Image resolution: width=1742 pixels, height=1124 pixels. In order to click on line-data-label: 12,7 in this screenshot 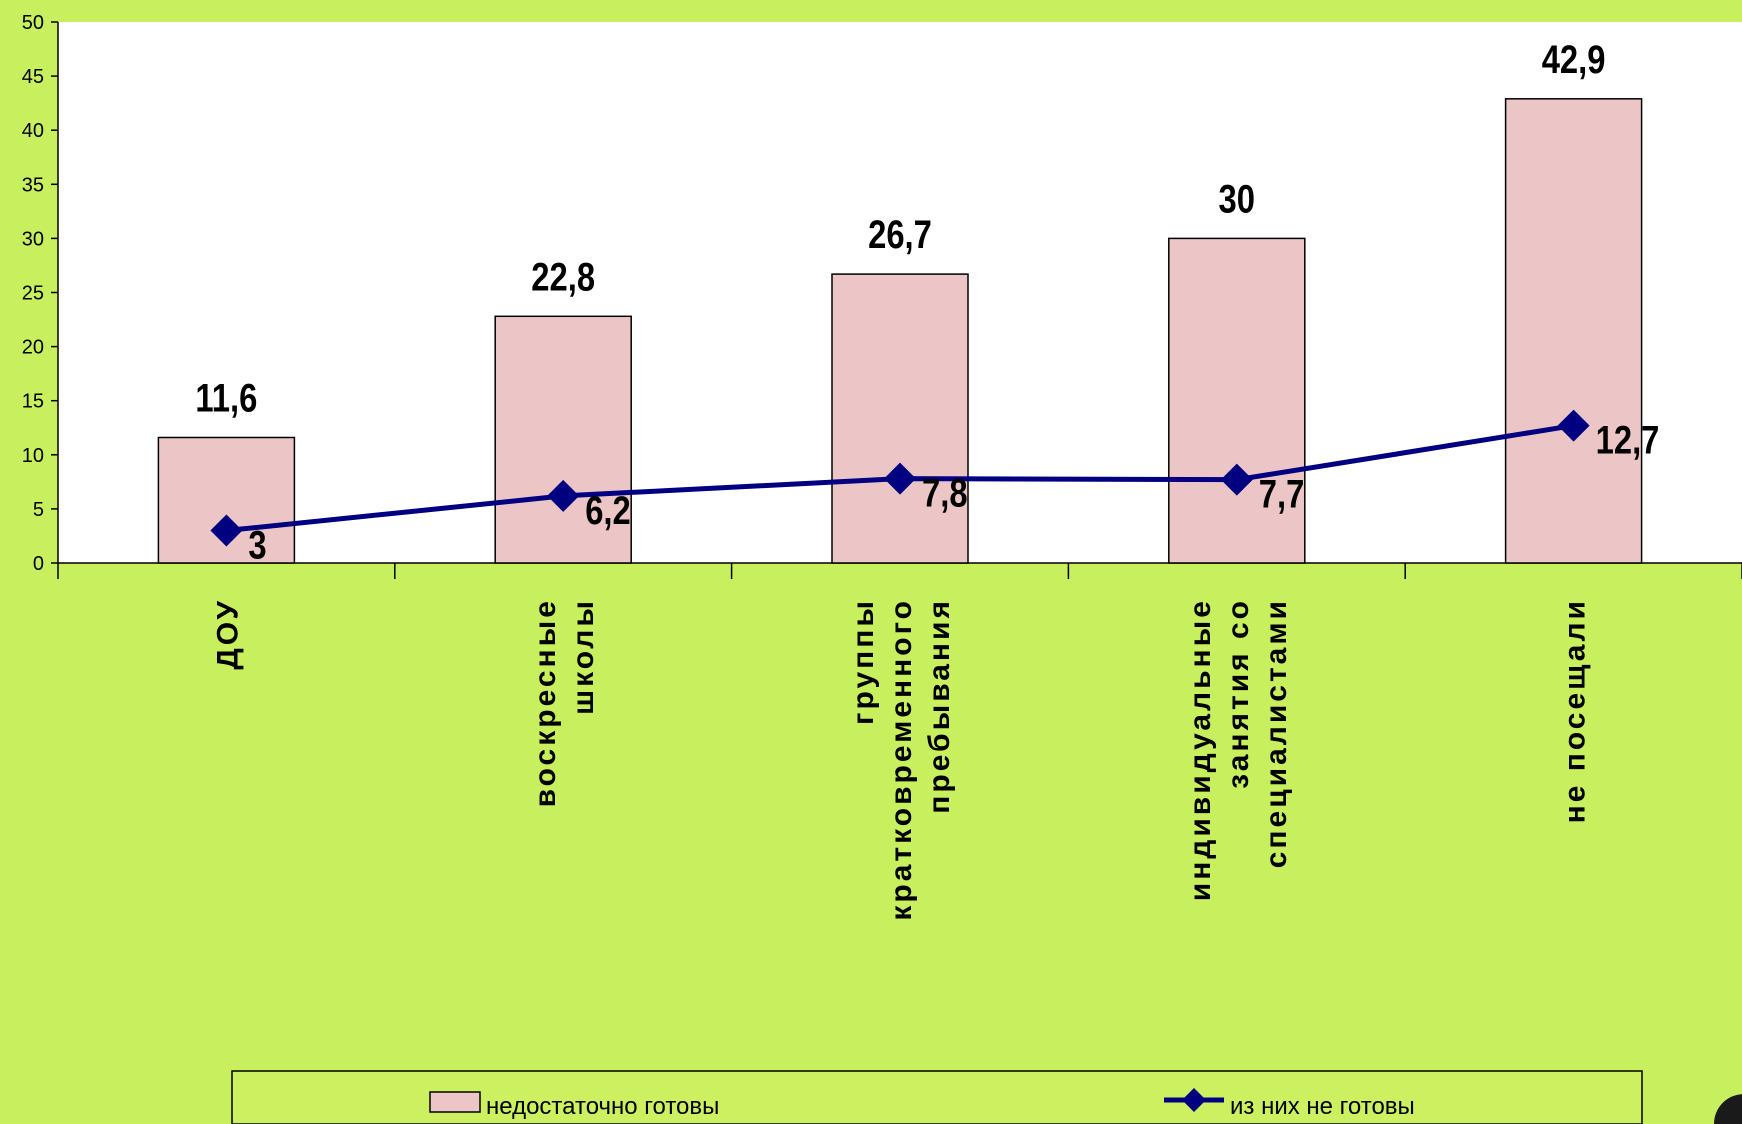, I will do `click(1628, 439)`.